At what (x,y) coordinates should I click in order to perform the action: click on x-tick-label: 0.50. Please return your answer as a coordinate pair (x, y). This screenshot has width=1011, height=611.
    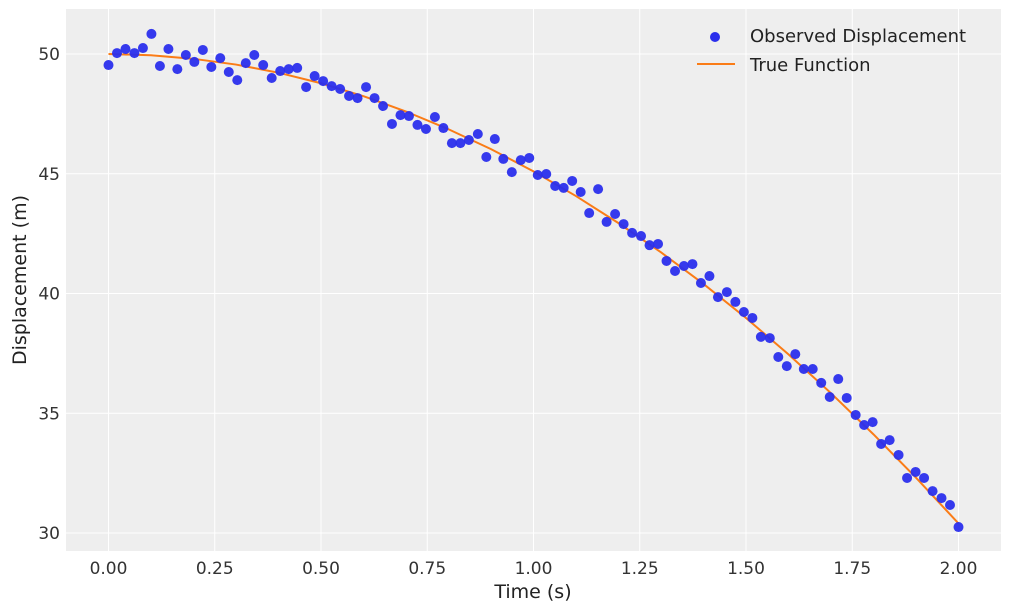
    Looking at the image, I should click on (321, 569).